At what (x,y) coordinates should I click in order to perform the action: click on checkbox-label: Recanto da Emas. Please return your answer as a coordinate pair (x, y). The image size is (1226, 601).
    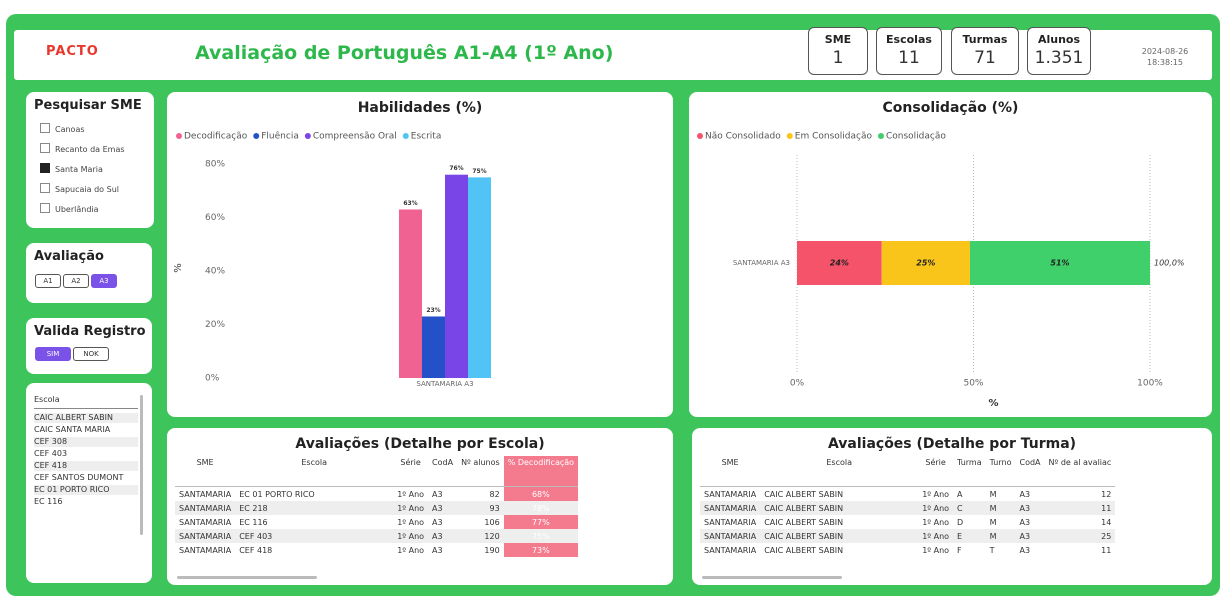
    Looking at the image, I should click on (90, 149).